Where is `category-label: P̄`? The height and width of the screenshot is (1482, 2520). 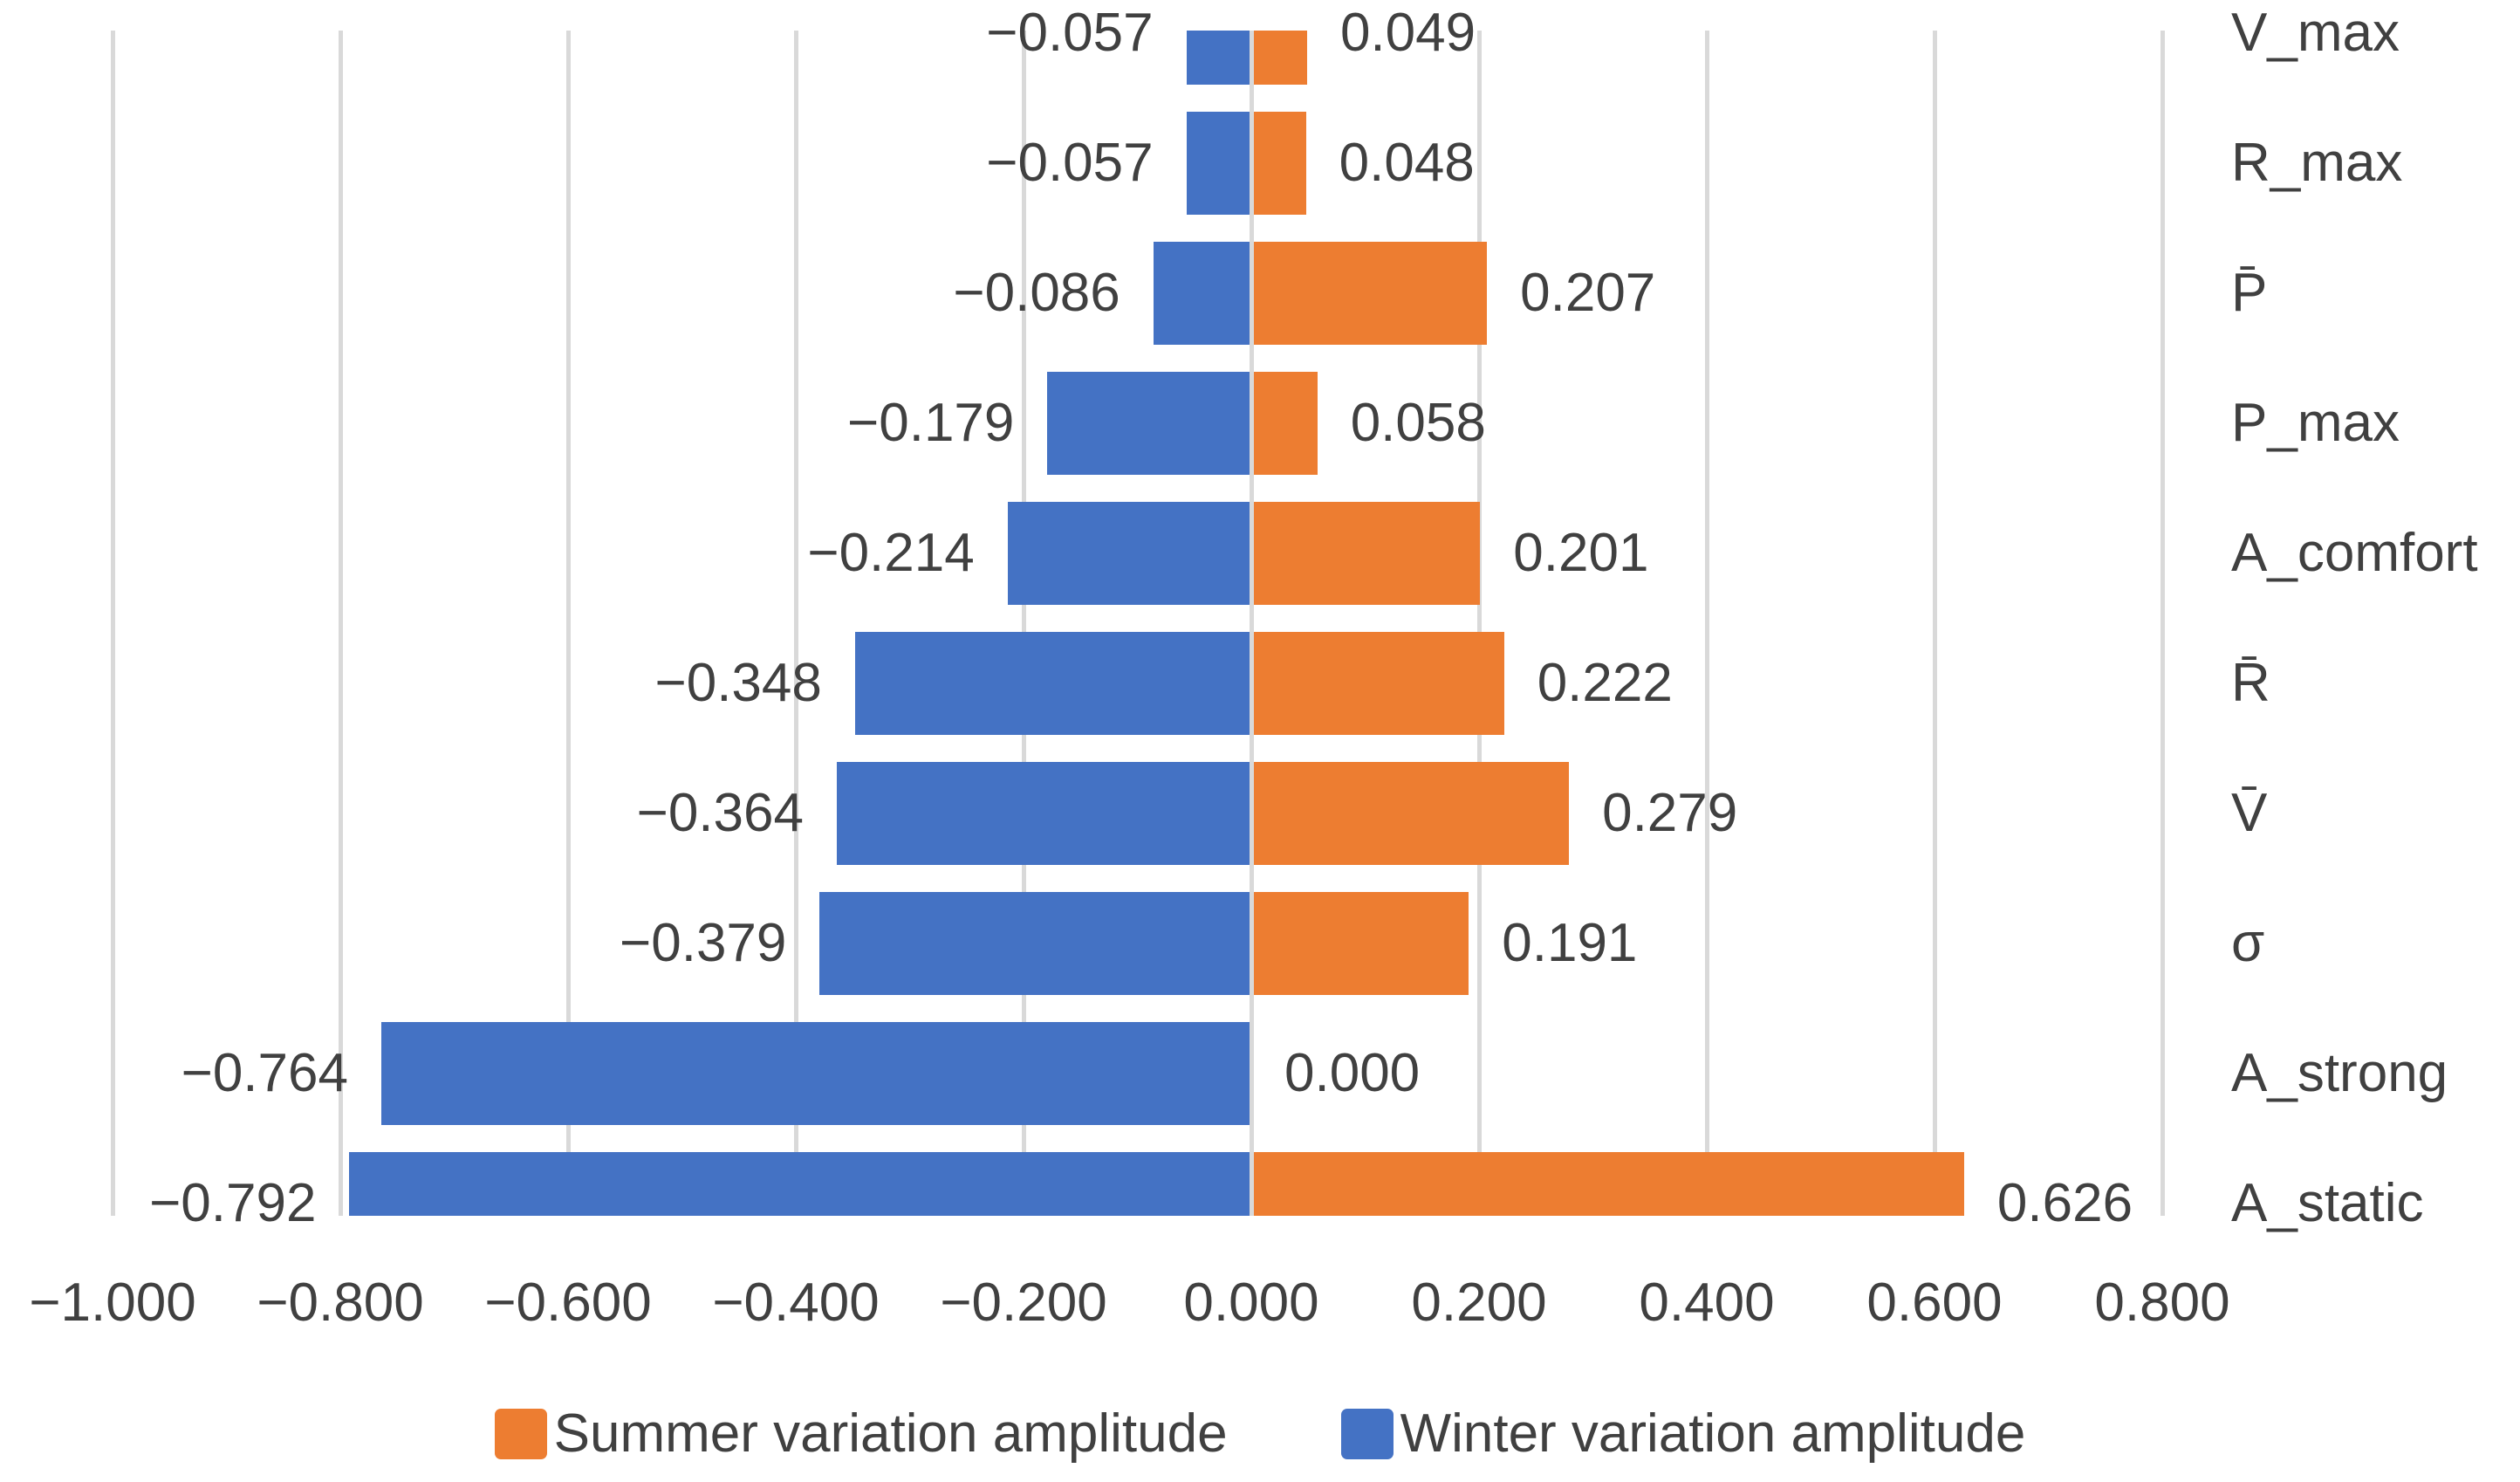 category-label: P̄ is located at coordinates (2249, 293).